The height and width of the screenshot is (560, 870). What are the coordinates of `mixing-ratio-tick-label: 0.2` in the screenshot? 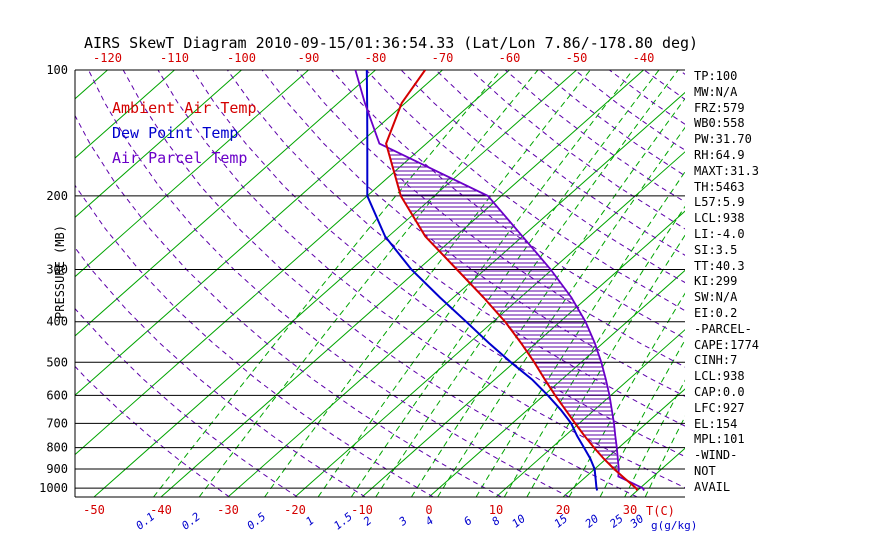 It's located at (191, 521).